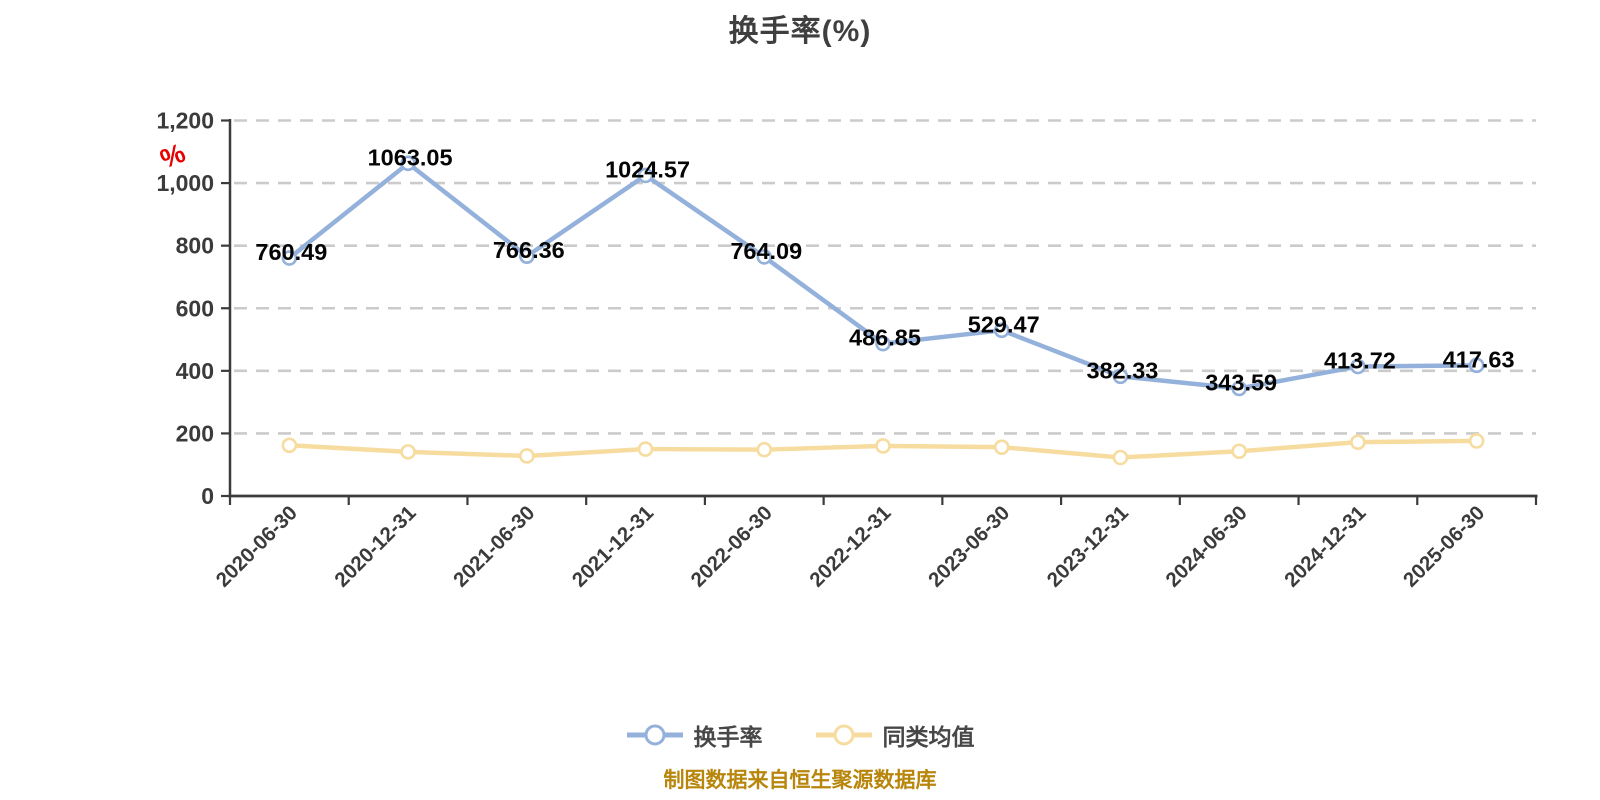 Image resolution: width=1600 pixels, height=800 pixels. Describe the element at coordinates (800, 31) in the screenshot. I see `chart-title: 换手率(%)` at that location.